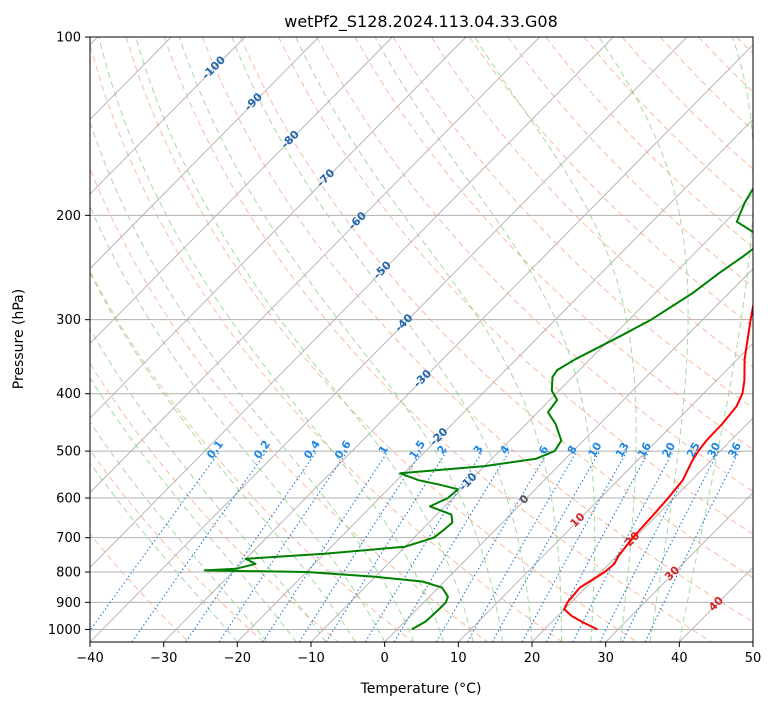 The width and height of the screenshot is (775, 708). I want to click on y-tick-label: 600, so click(68, 499).